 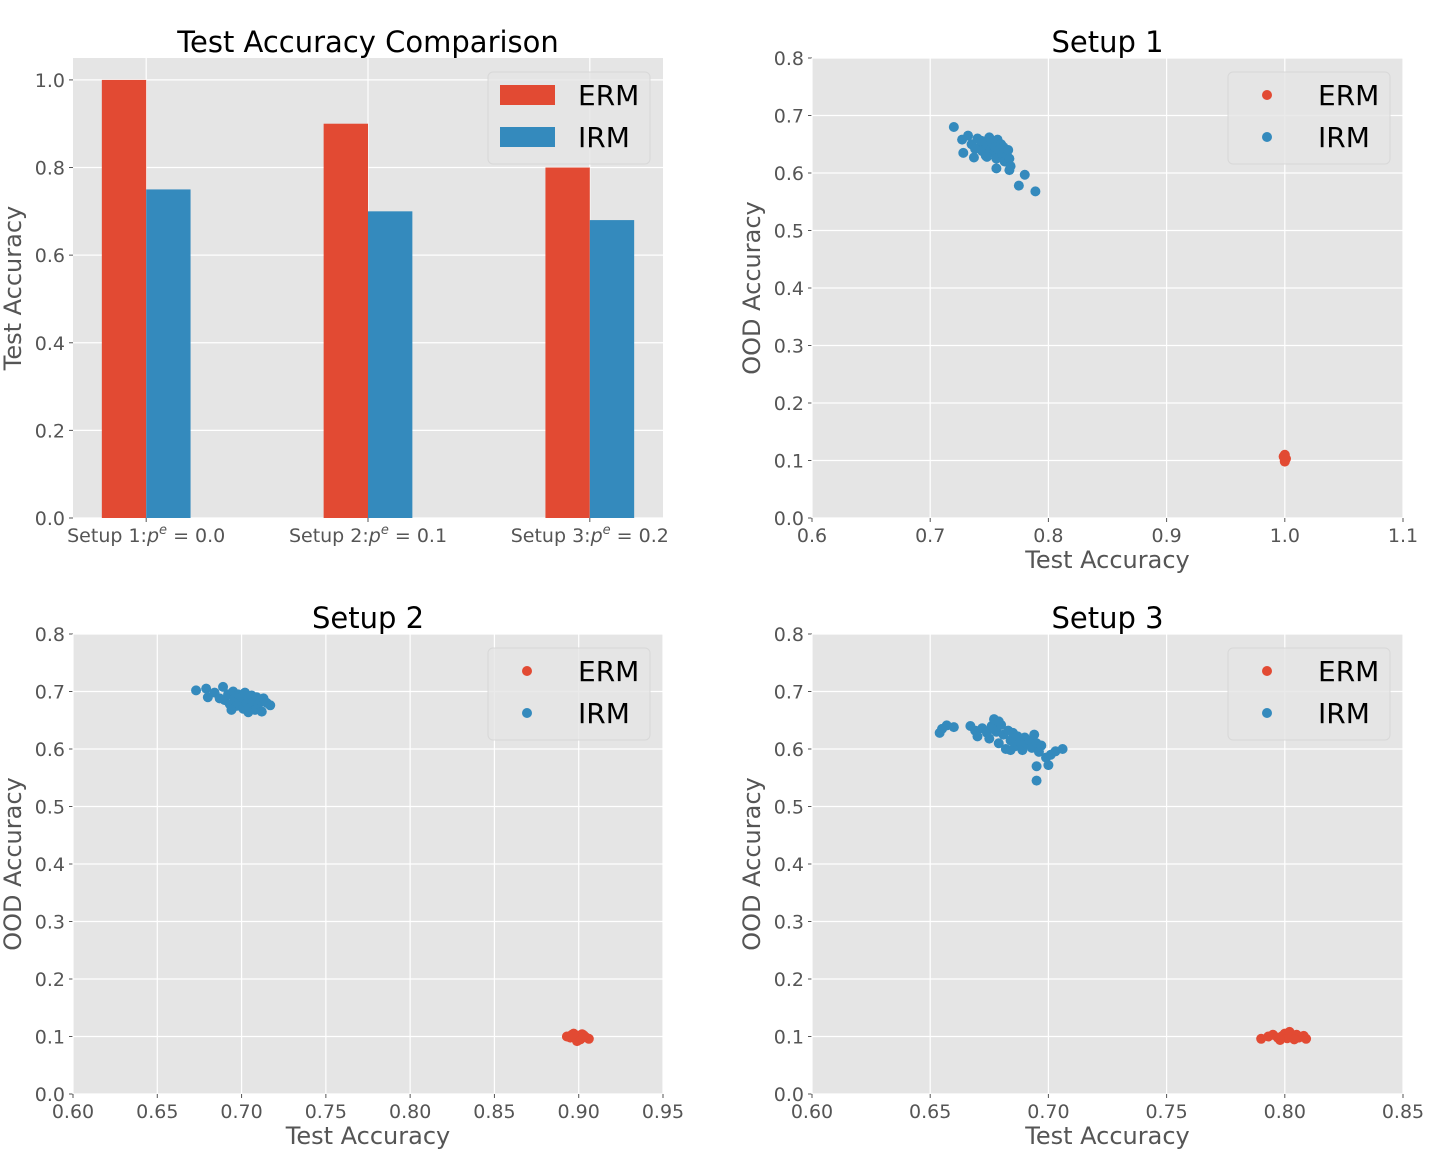 What do you see at coordinates (1107, 618) in the screenshot?
I see `chart-title: Setup 3` at bounding box center [1107, 618].